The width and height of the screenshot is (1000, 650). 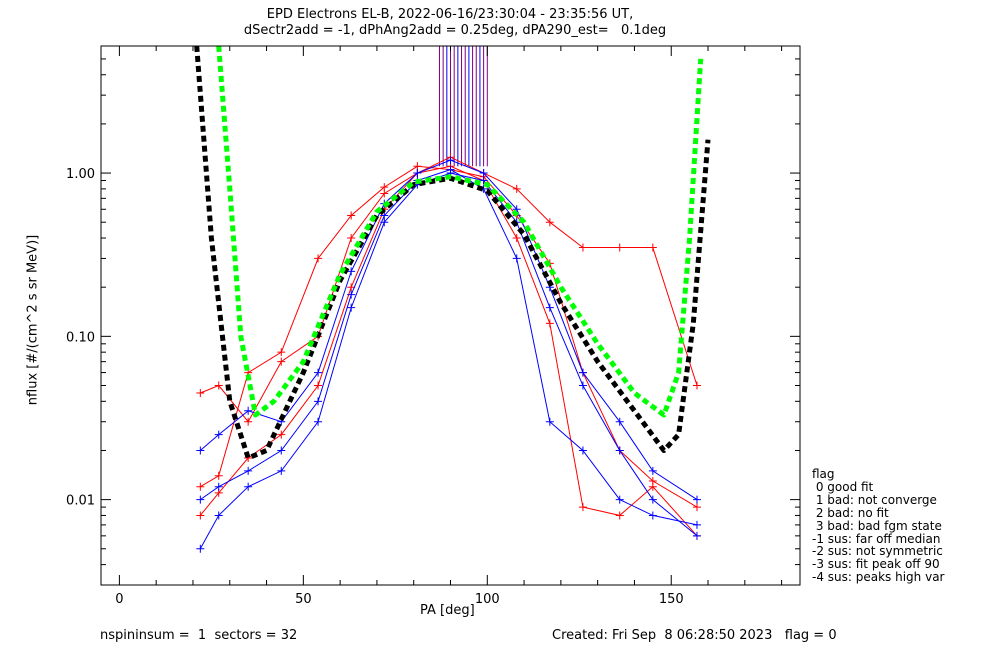 What do you see at coordinates (876, 564) in the screenshot?
I see `legend-item: -3 sus: fit peak off 90` at bounding box center [876, 564].